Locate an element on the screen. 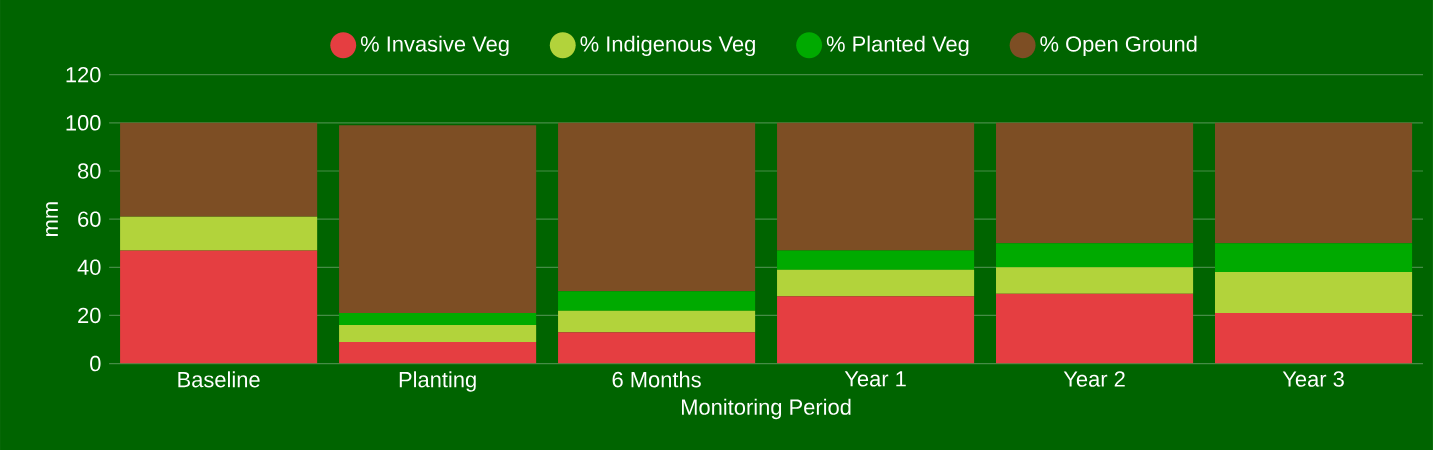 The image size is (1433, 450). y-axis-title: mm is located at coordinates (52, 219).